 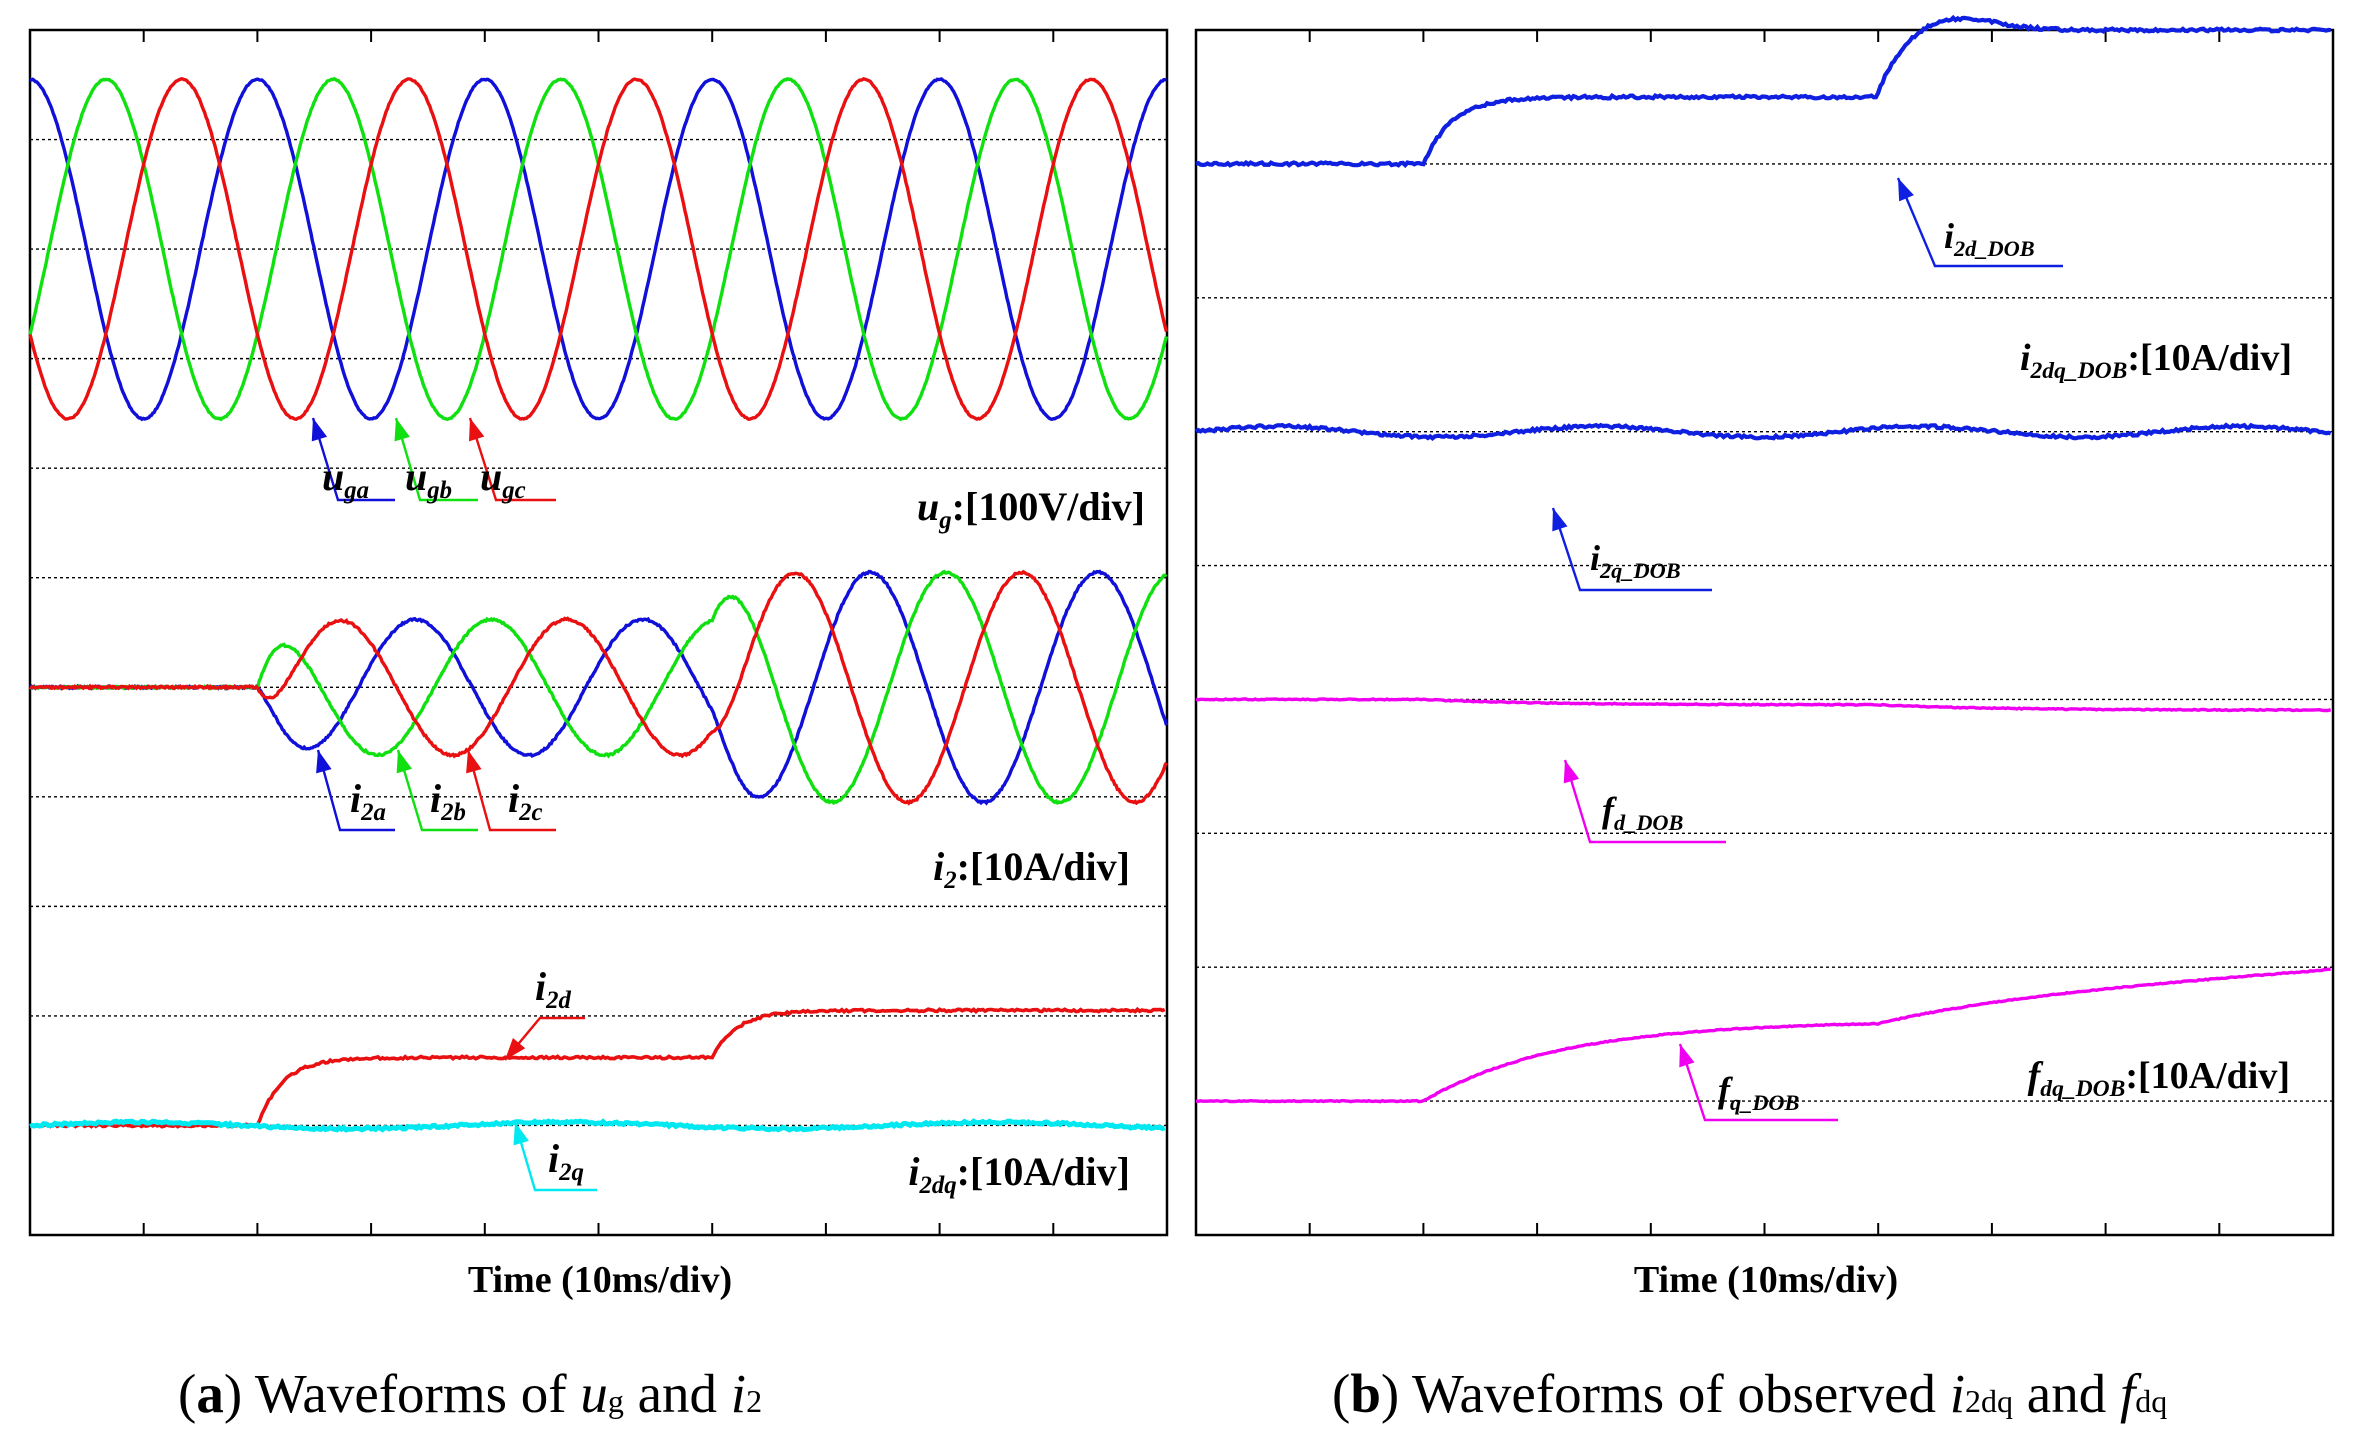 I want to click on label-i2q-dob-arrowhead, so click(x=1560, y=520).